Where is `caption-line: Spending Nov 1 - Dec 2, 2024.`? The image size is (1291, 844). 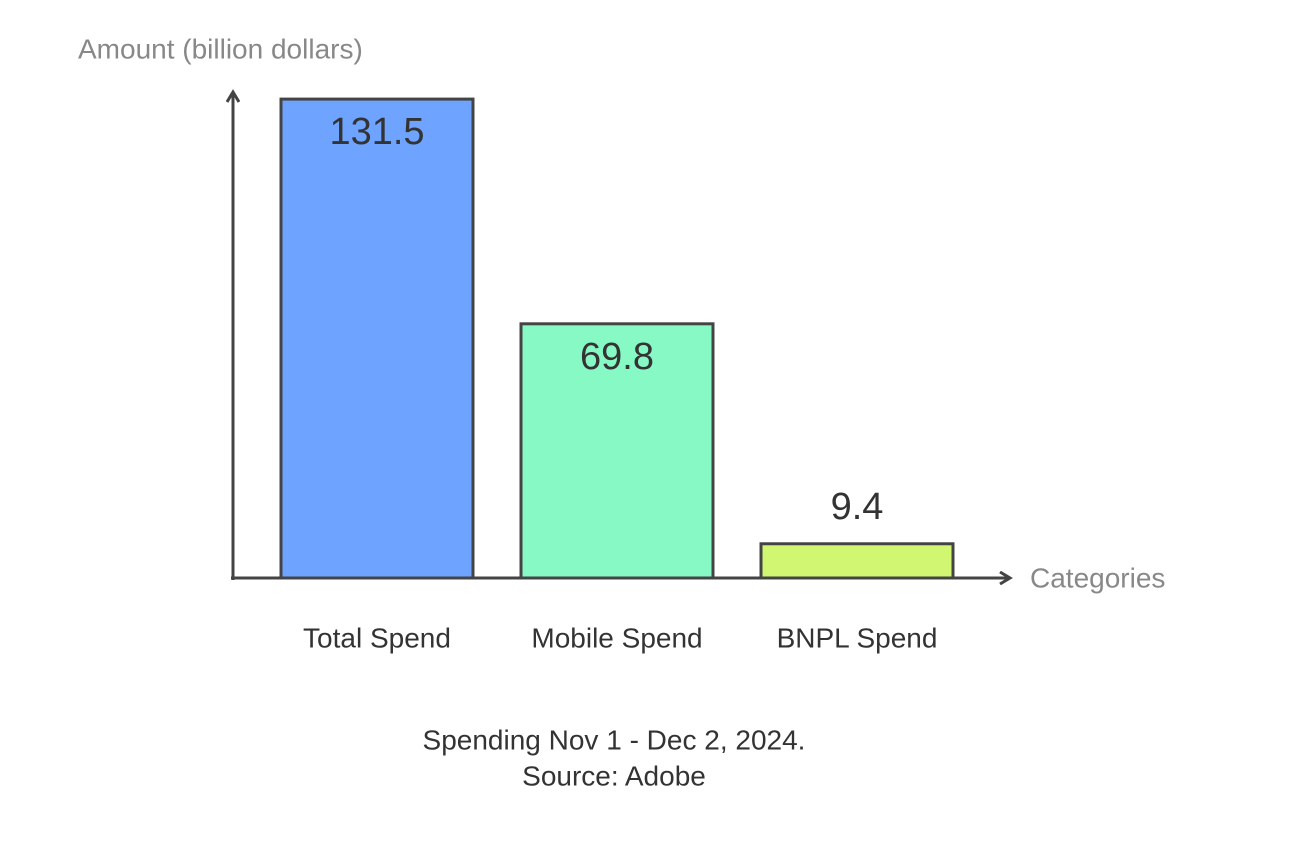 caption-line: Spending Nov 1 - Dec 2, 2024. is located at coordinates (614, 739).